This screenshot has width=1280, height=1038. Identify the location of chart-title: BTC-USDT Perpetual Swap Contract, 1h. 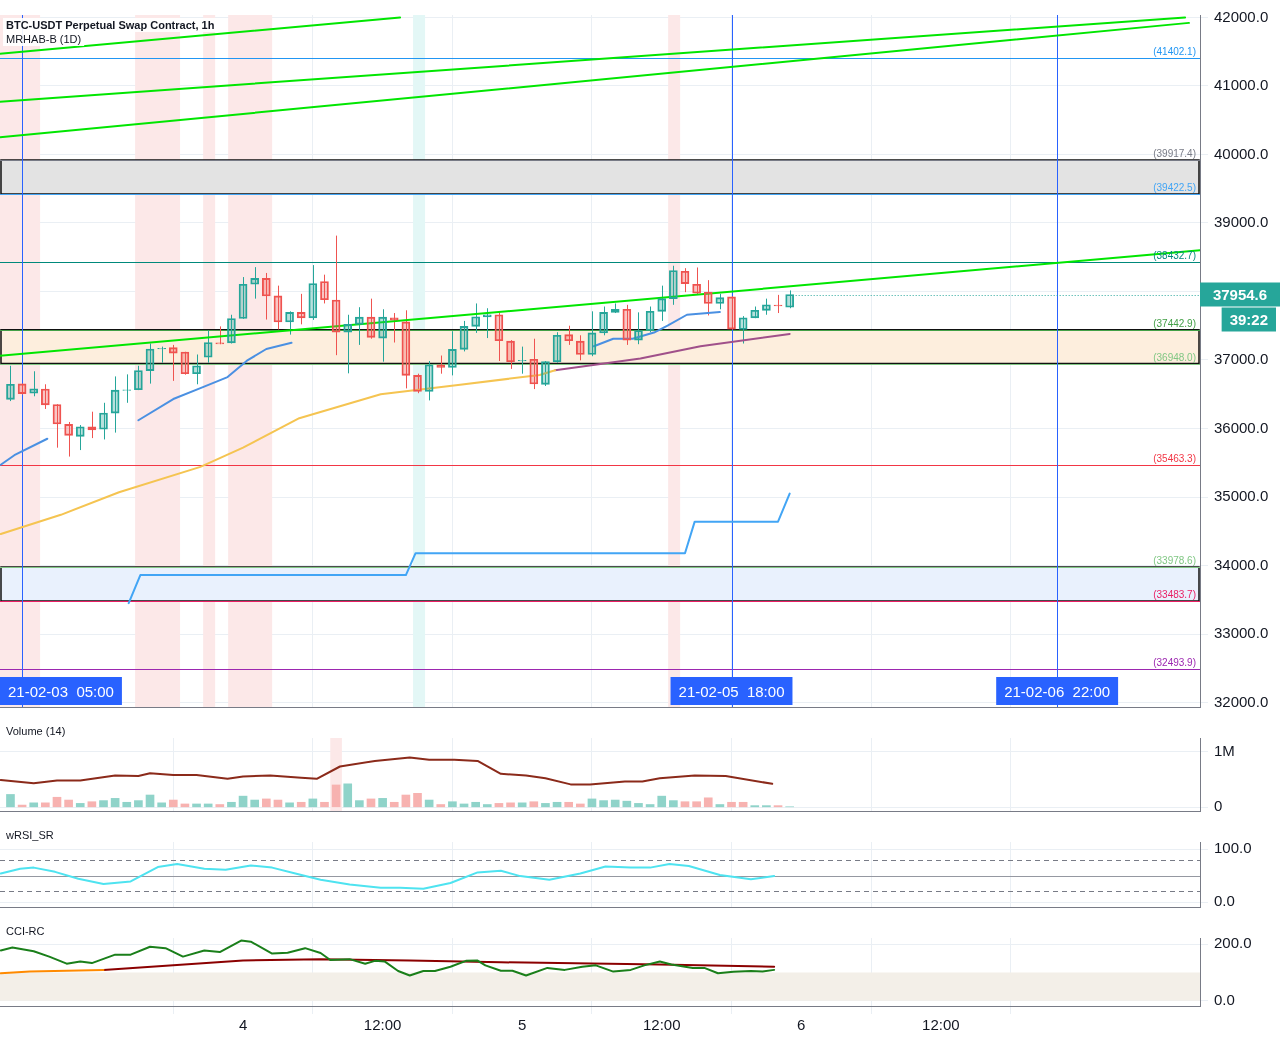
(110, 25).